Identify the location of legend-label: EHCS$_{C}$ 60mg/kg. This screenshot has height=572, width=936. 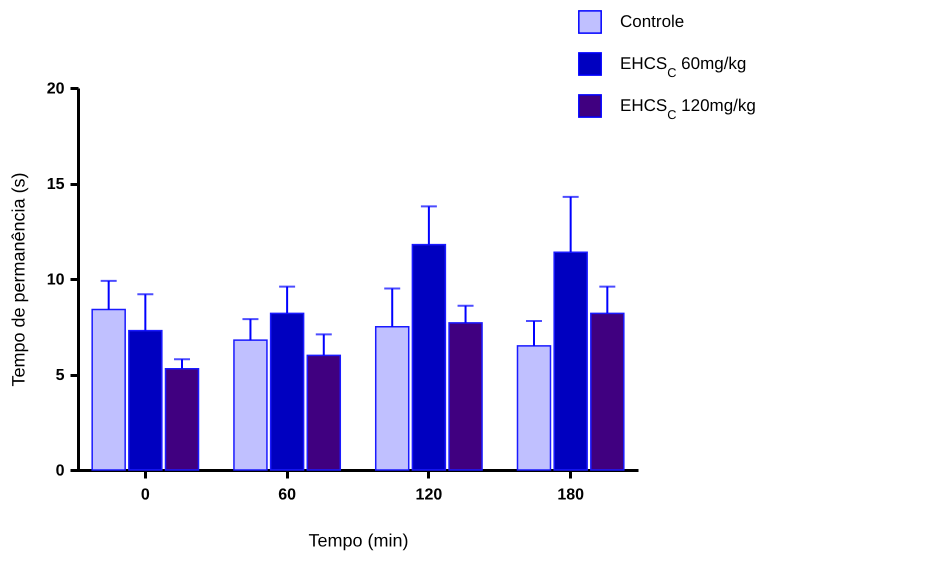
(683, 67).